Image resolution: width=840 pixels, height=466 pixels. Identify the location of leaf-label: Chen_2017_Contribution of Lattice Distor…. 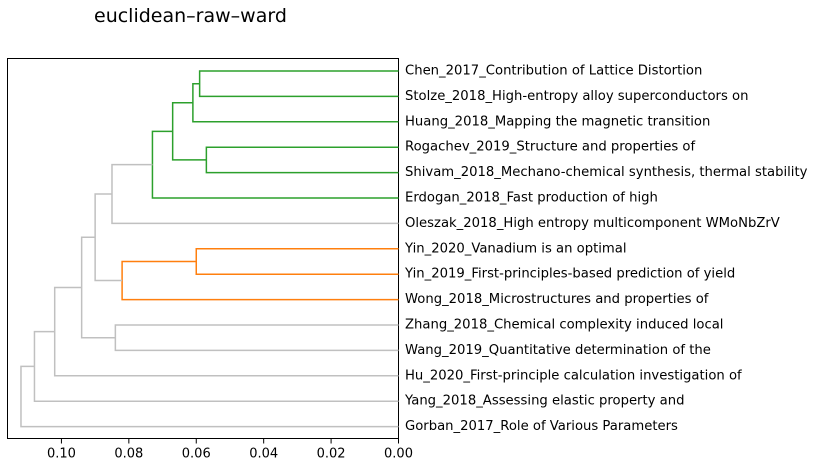
(553, 71).